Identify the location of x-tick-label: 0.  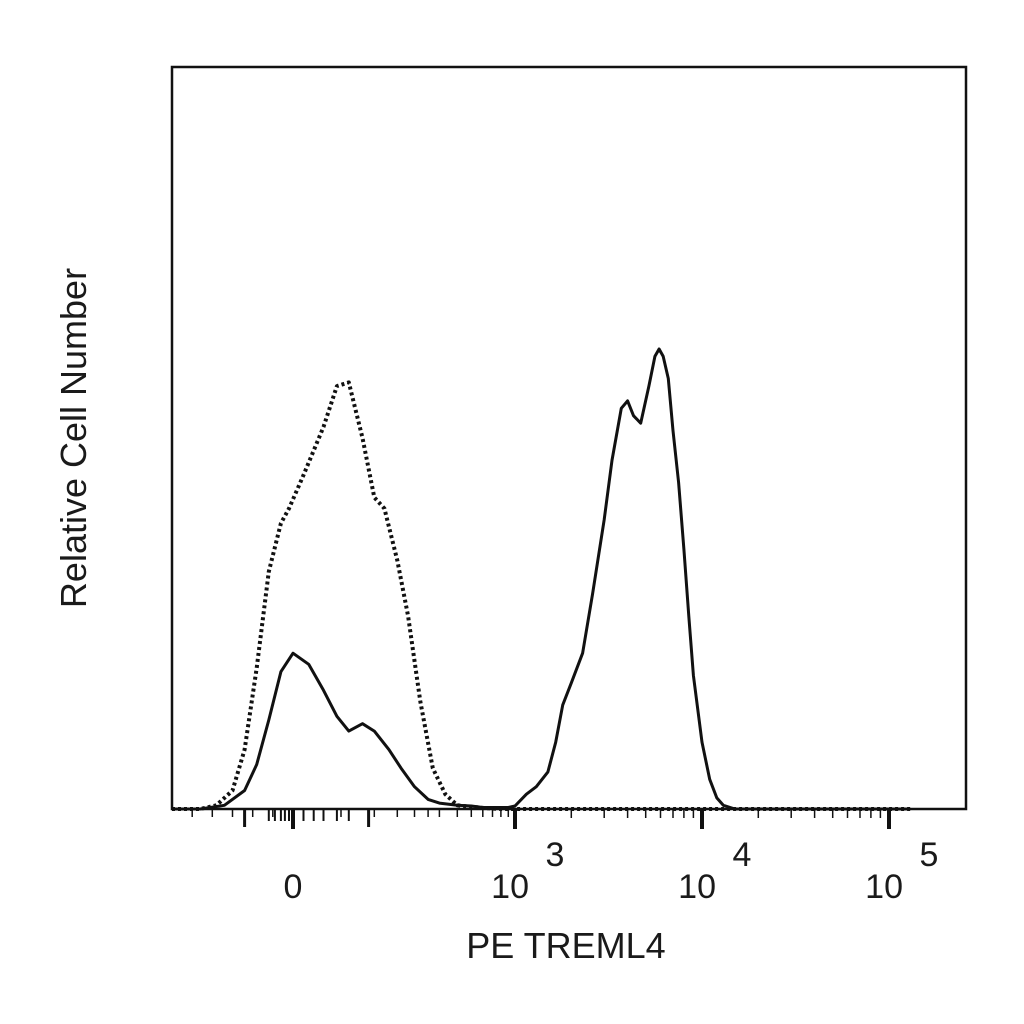
(293, 887).